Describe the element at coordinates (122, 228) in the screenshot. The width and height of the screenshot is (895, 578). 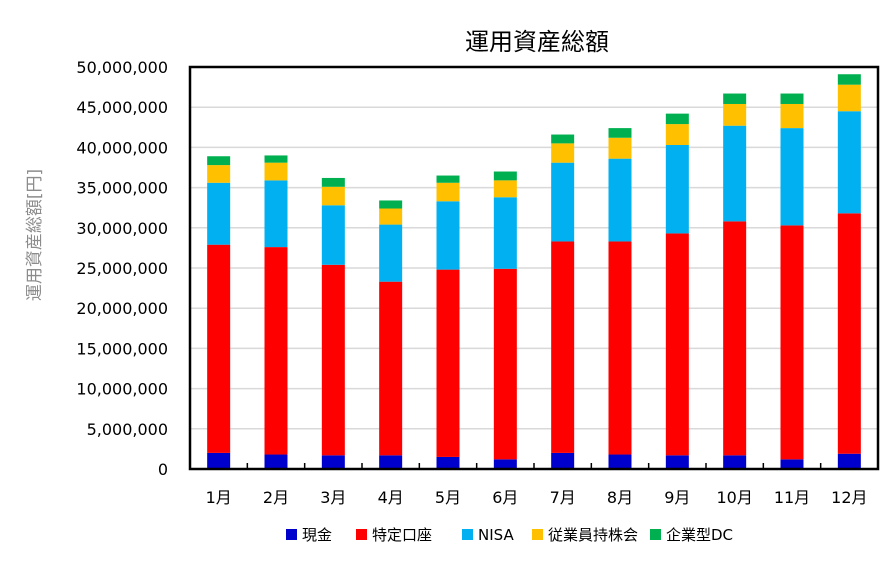
I see `y-tick-label: 30,000,000` at that location.